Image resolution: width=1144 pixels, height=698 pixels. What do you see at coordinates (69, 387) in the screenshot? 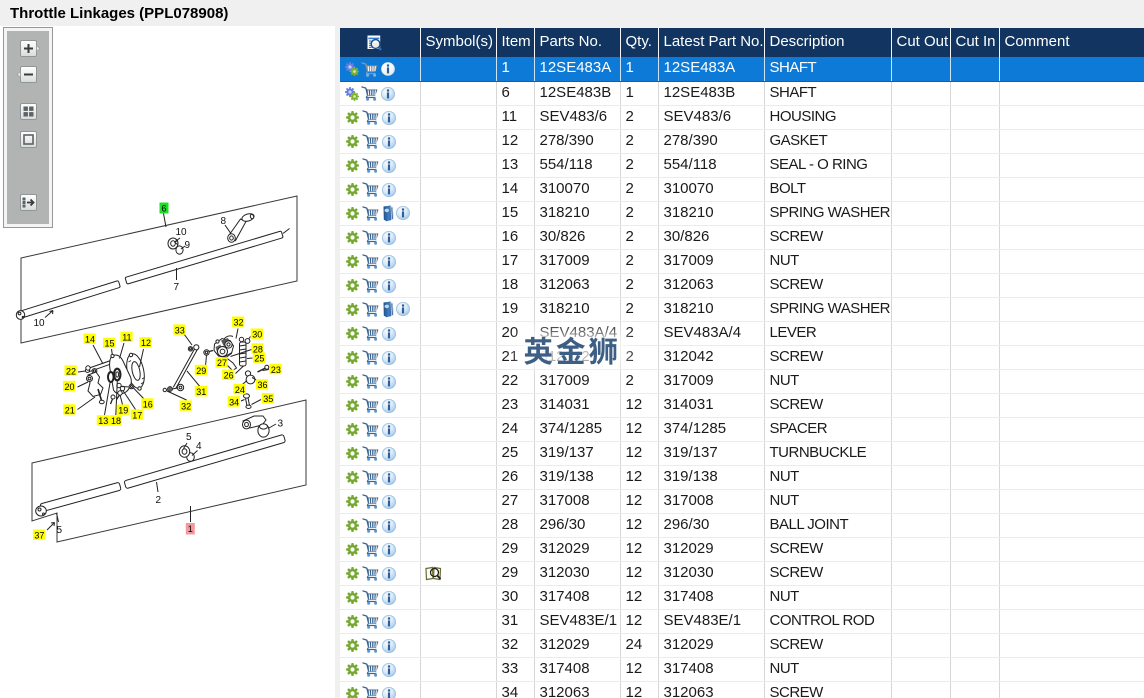
I see `svg-text: 20` at bounding box center [69, 387].